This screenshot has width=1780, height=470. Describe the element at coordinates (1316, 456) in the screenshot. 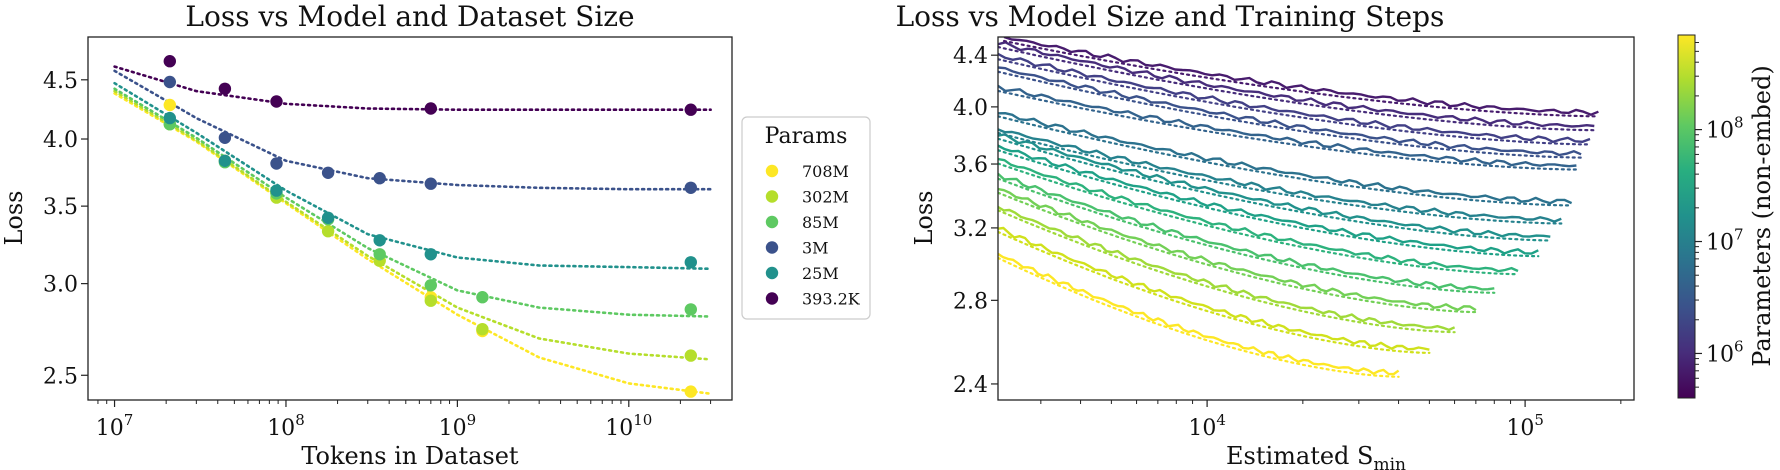

I see `right-x-axis-label: Estimated Smin` at that location.